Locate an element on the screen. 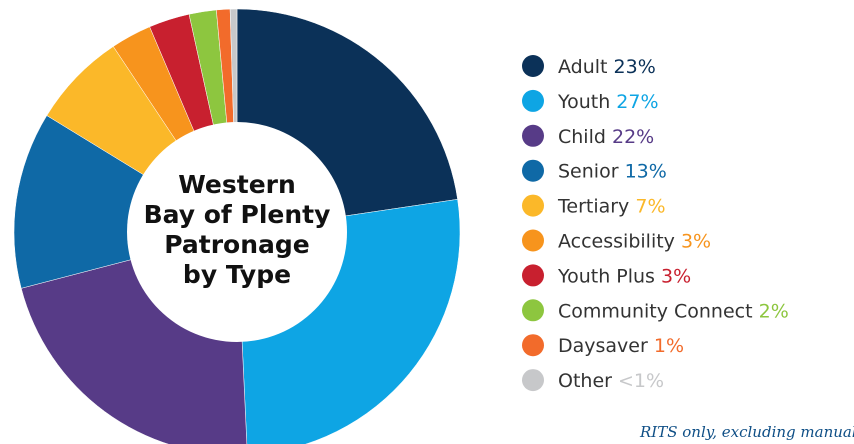 Image resolution: width=854 pixels, height=444 pixels. legend-label: Community Connect 2% is located at coordinates (673, 311).